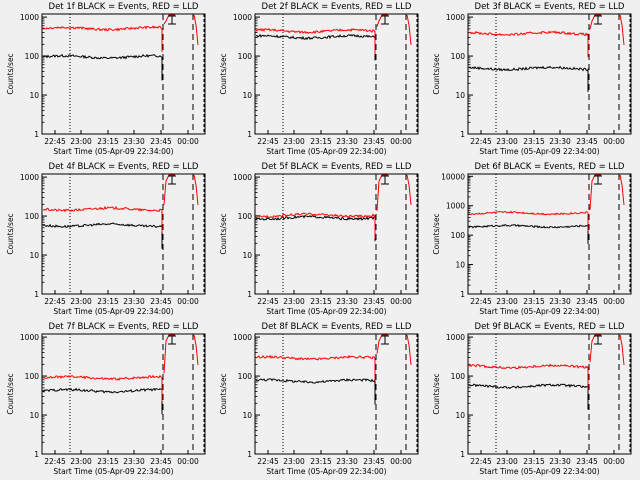  What do you see at coordinates (550, 167) in the screenshot?
I see `chart-title: Det 6f BLACK = Events, RED = LLD` at bounding box center [550, 167].